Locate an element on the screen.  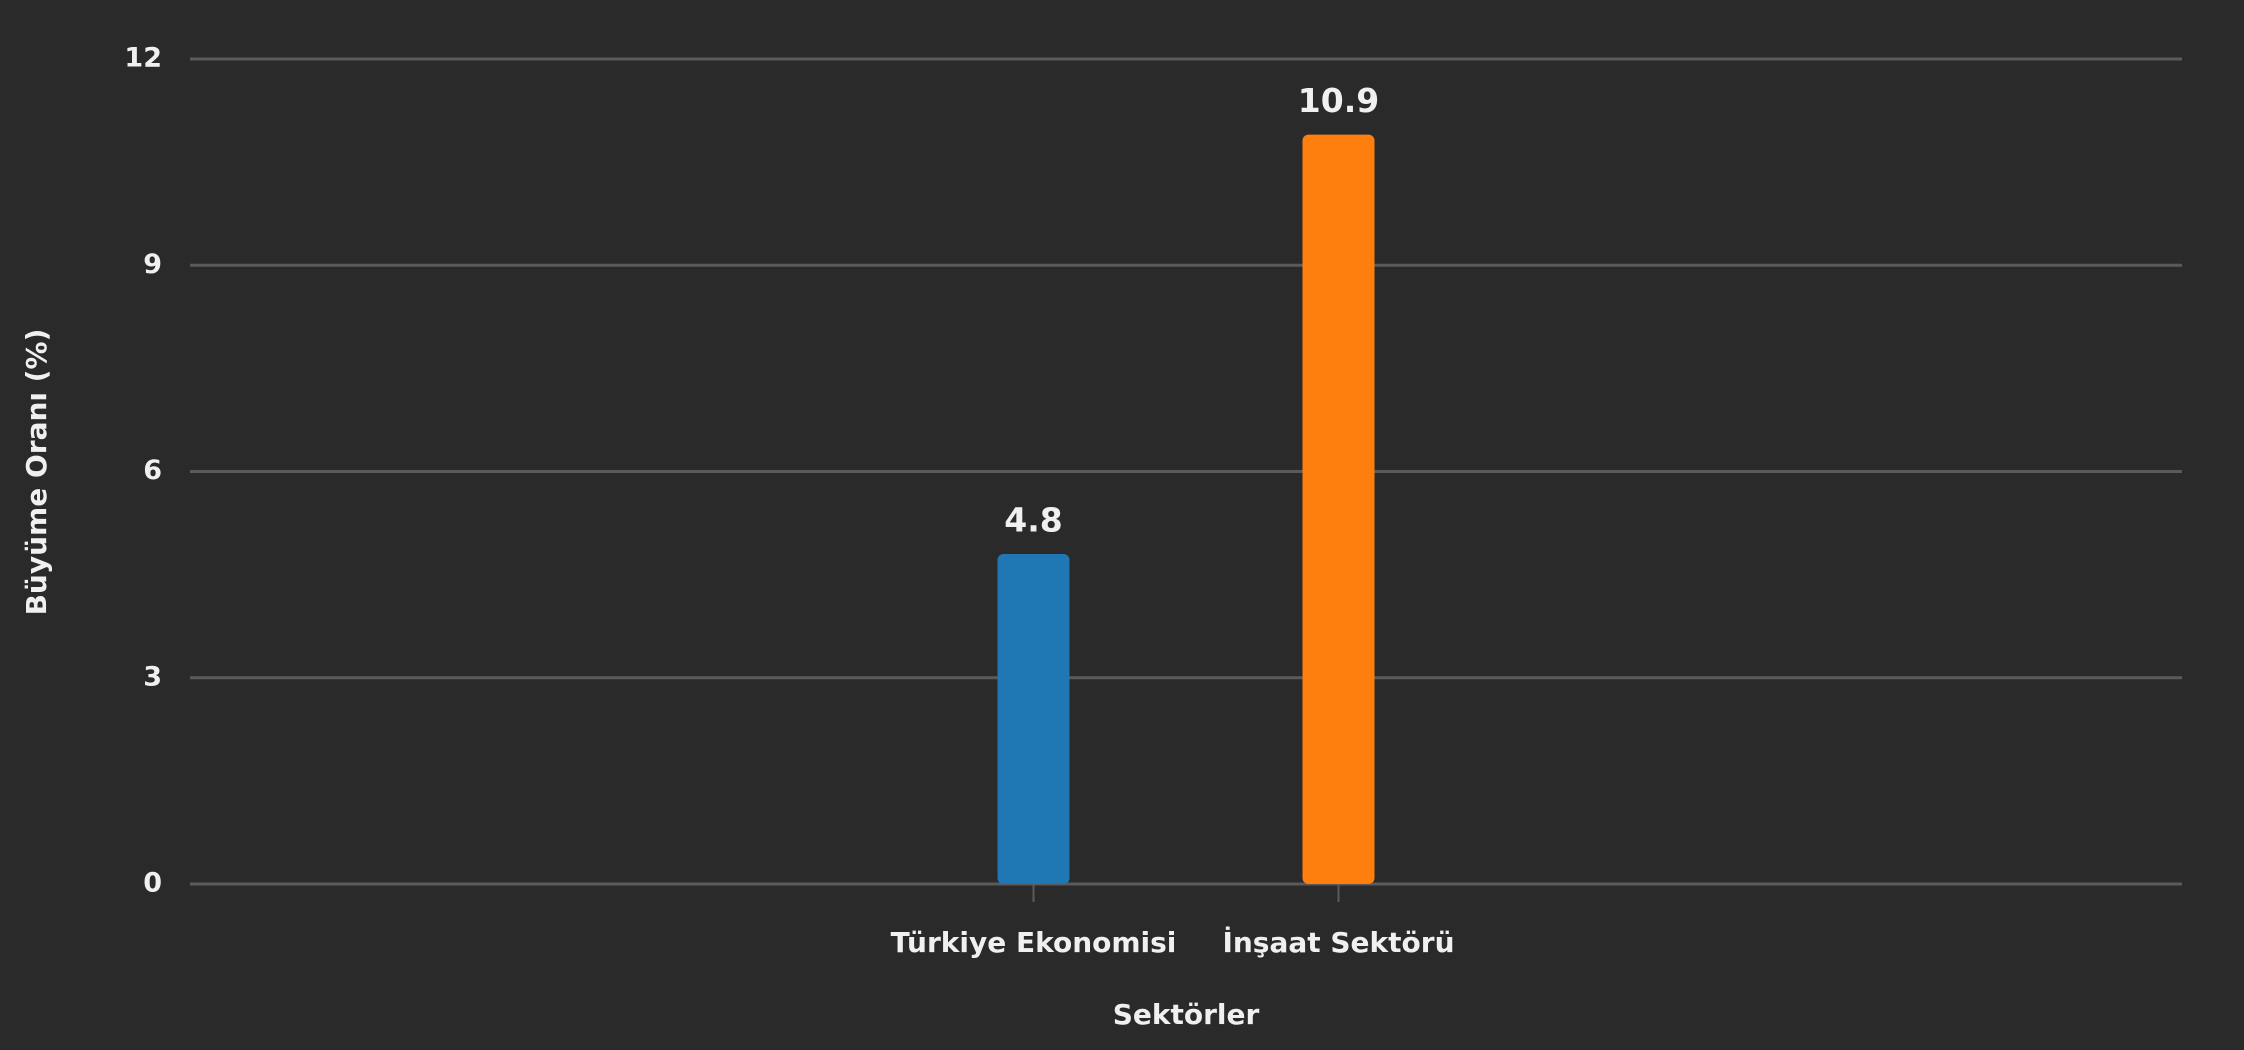
x-tick-label: Türkiye Ekonomisi is located at coordinates (1034, 942).